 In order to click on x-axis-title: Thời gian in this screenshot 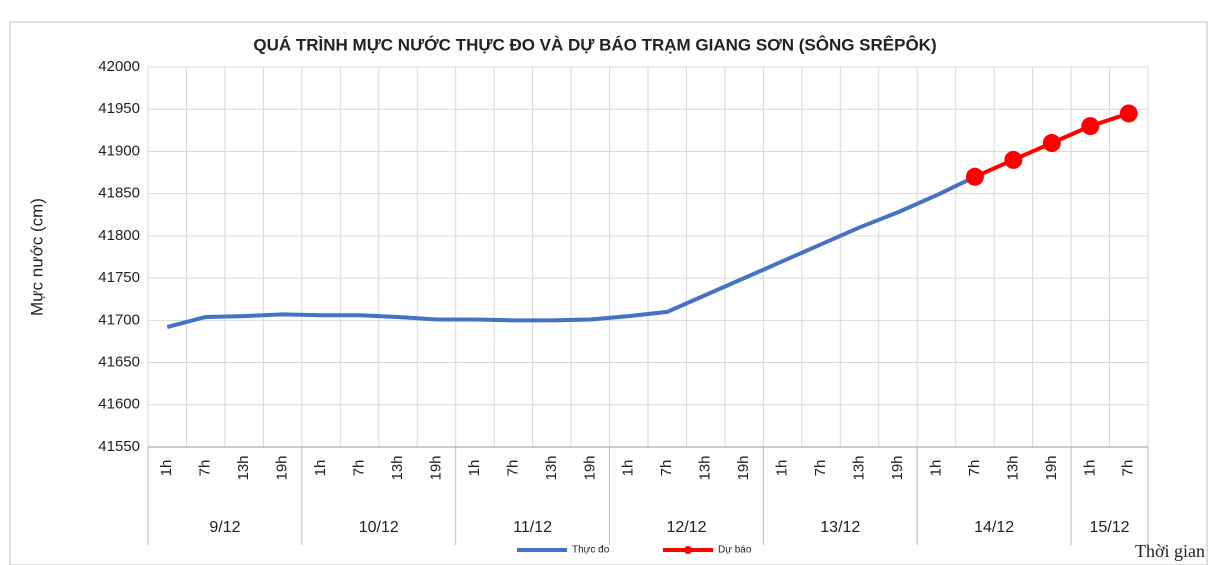, I will do `click(1170, 551)`.